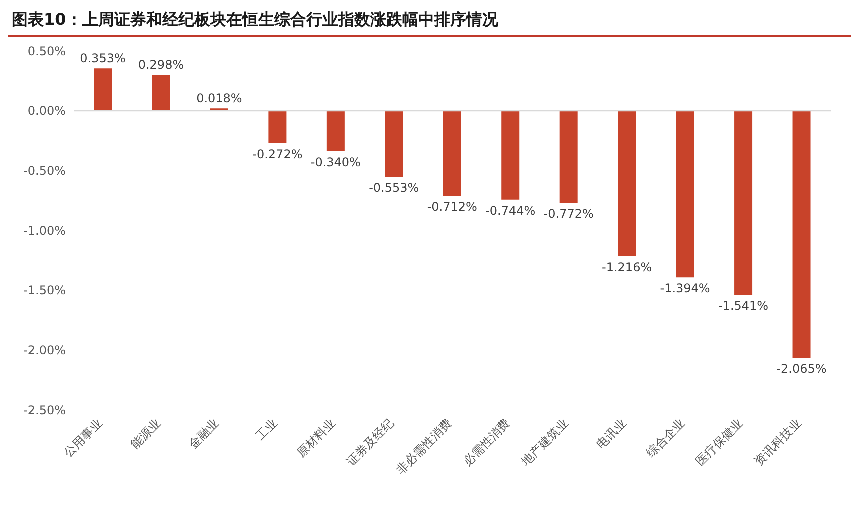 This screenshot has width=859, height=509. What do you see at coordinates (47, 111) in the screenshot?
I see `y-tick-label: 0.00%` at bounding box center [47, 111].